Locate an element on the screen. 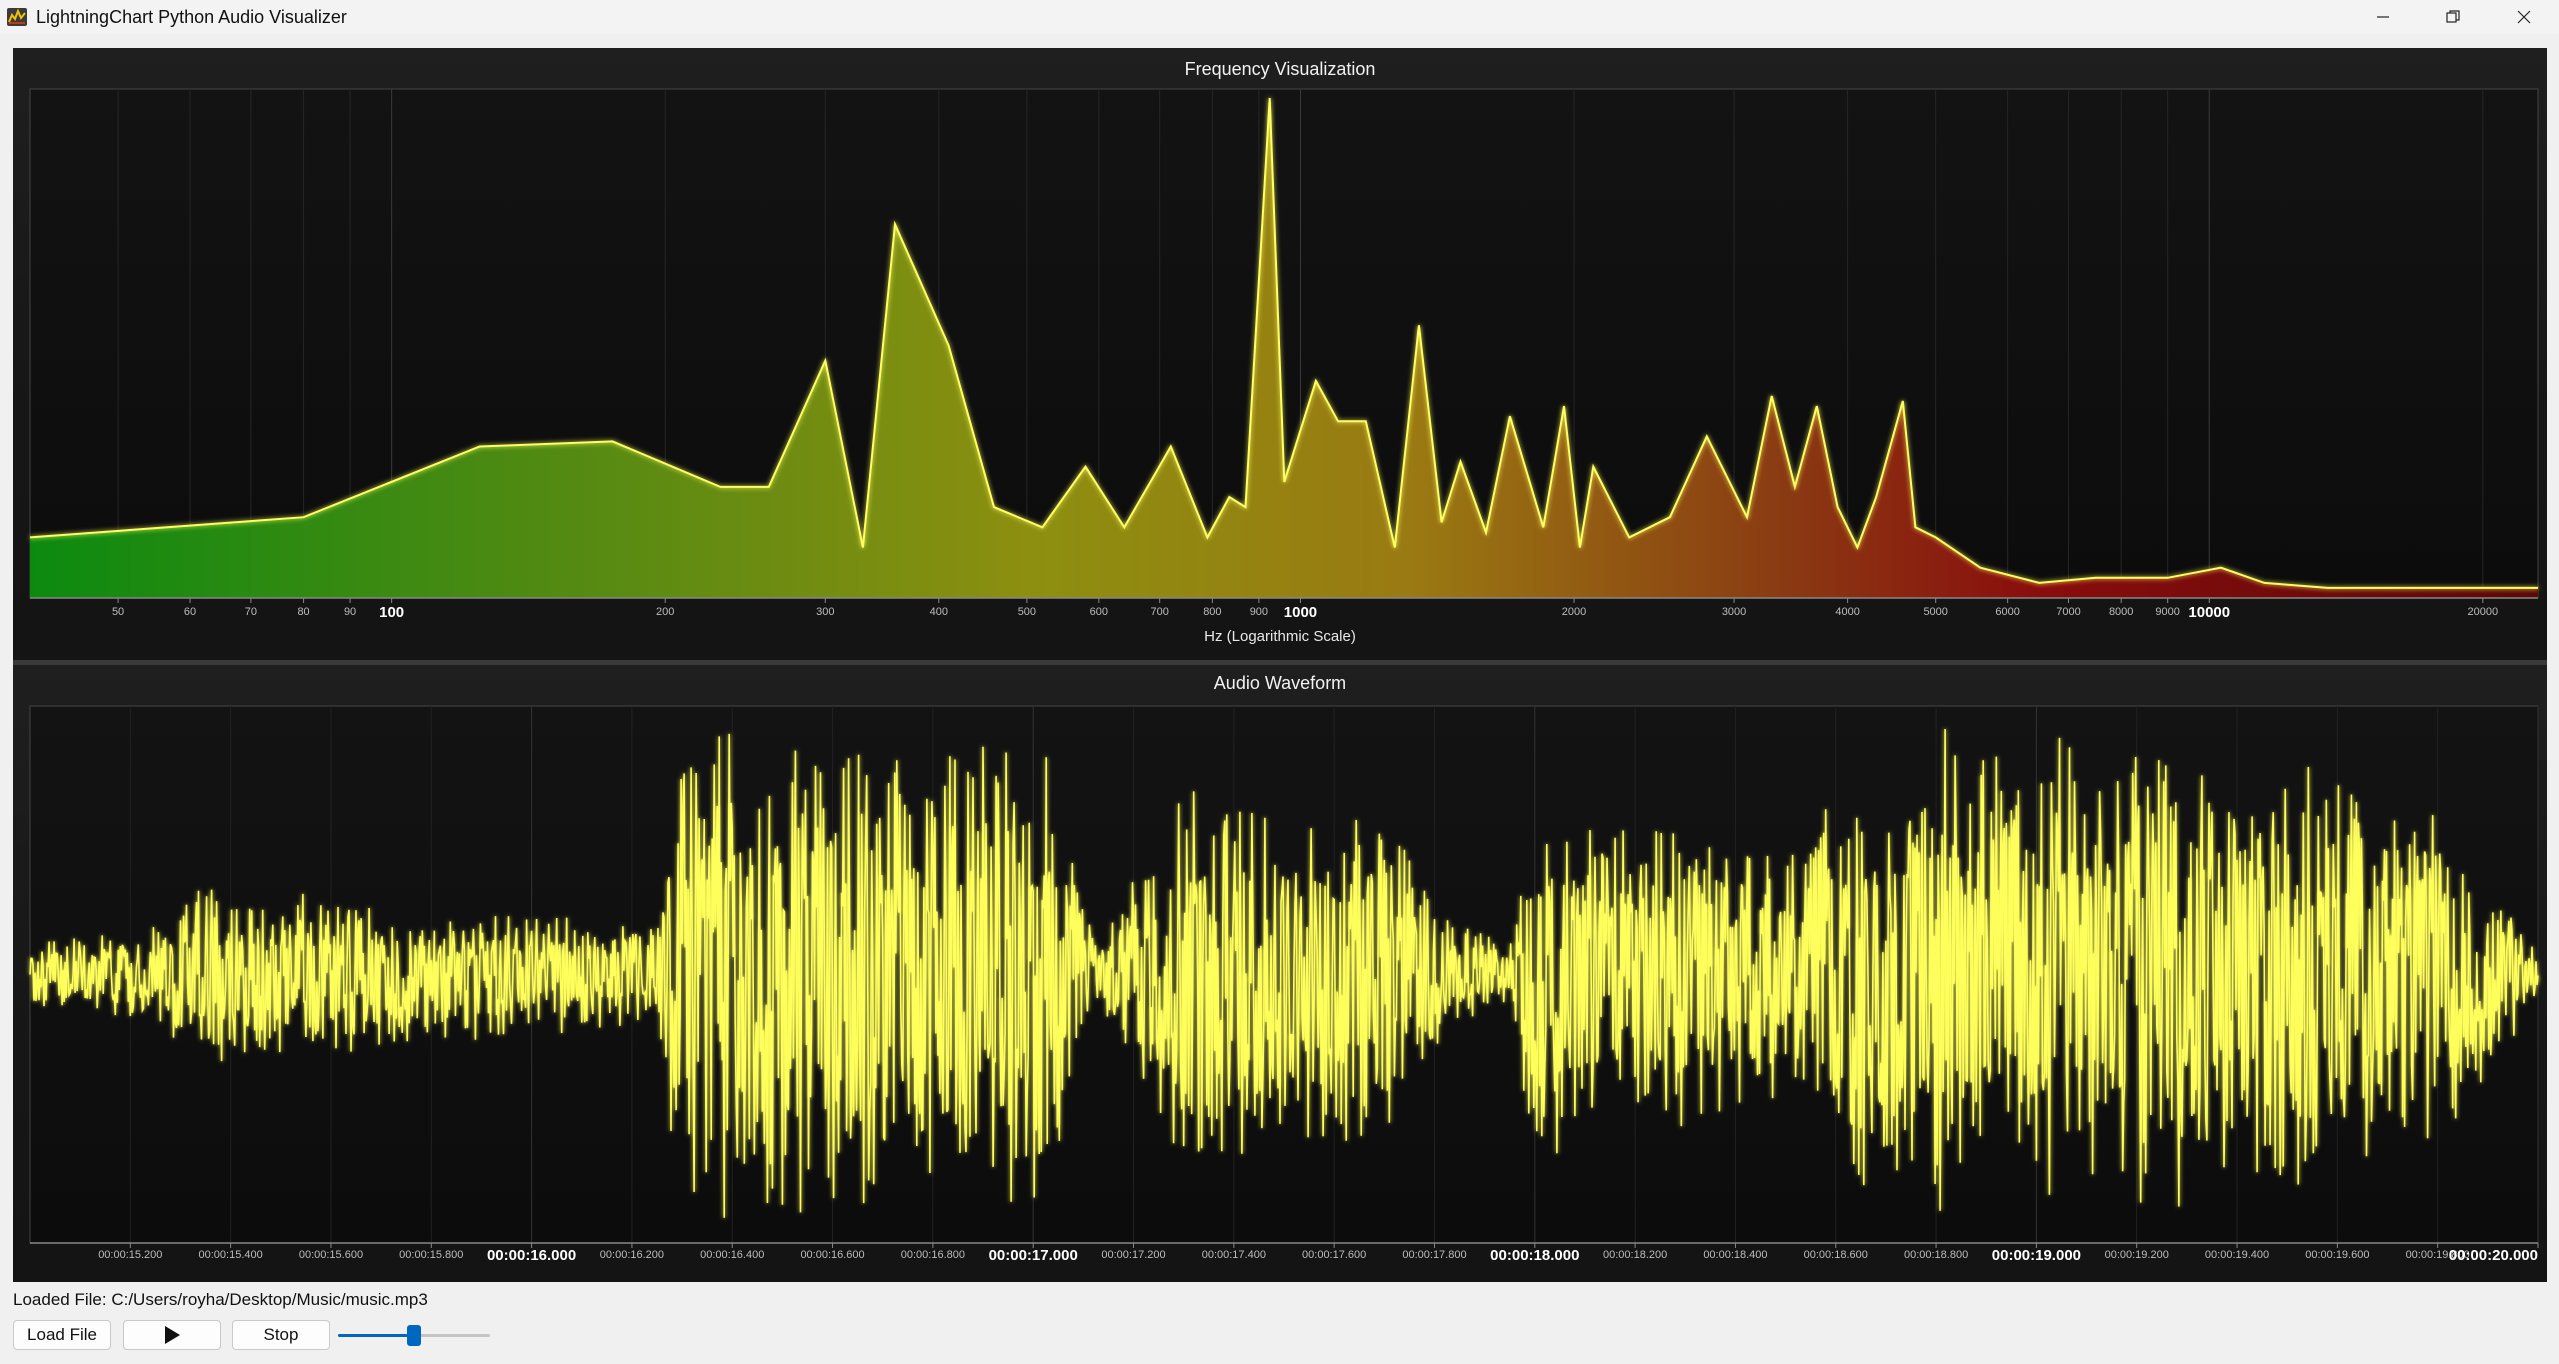  waveform-tick-label: 00:00:19.800 is located at coordinates (2438, 1255).